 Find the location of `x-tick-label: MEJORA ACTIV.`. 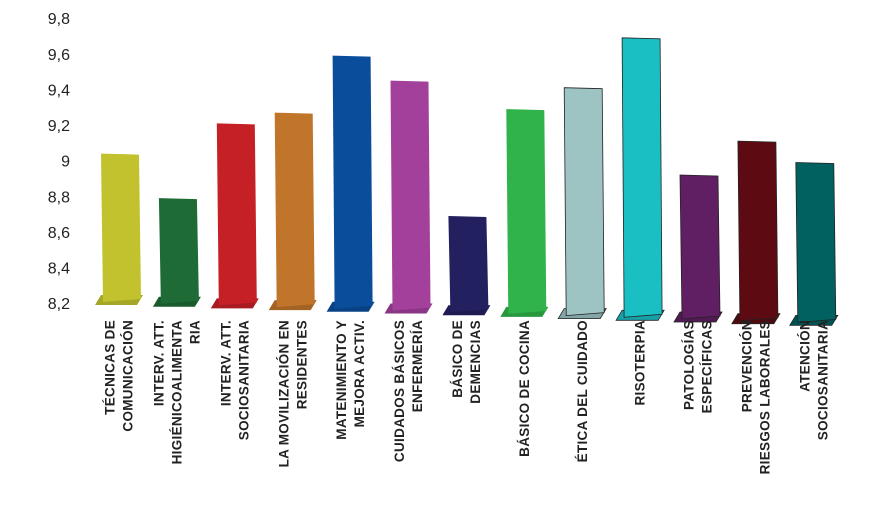

x-tick-label: MEJORA ACTIV. is located at coordinates (359, 373).